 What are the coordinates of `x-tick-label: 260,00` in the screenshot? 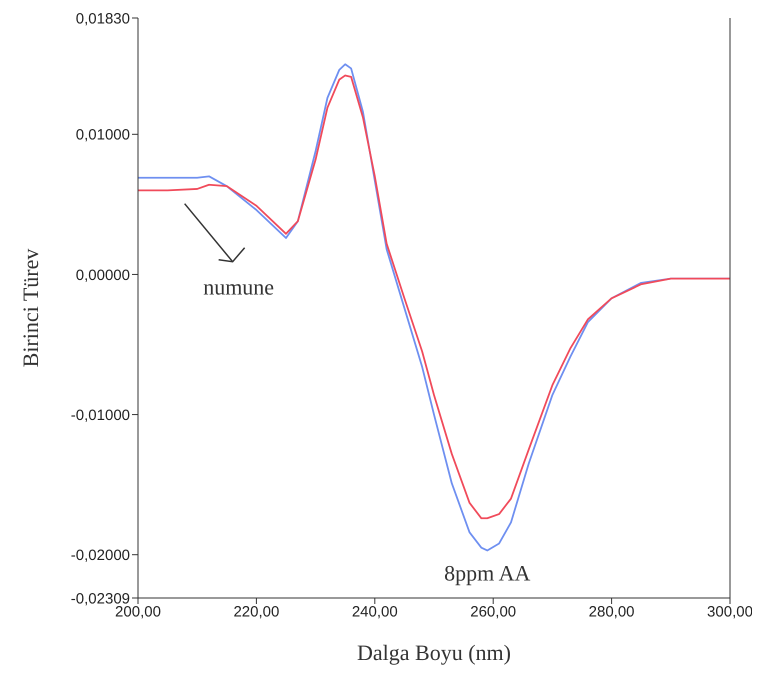 It's located at (493, 612).